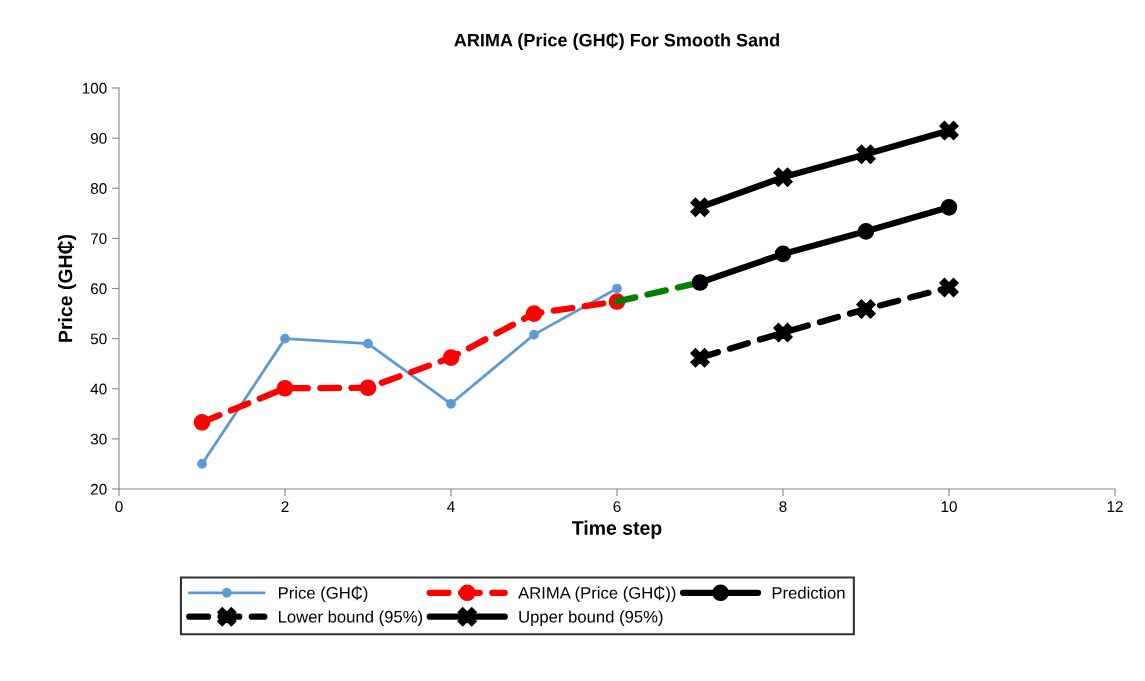 The height and width of the screenshot is (681, 1145). What do you see at coordinates (597, 594) in the screenshot?
I see `legend-label: ARIMA (Price (GH₵))` at bounding box center [597, 594].